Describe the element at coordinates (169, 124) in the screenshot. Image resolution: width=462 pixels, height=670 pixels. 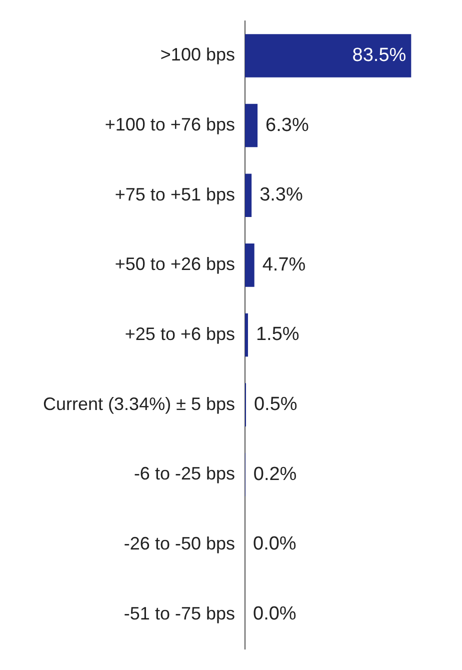
I see `y-tick-label: +100 to +76 bps` at that location.